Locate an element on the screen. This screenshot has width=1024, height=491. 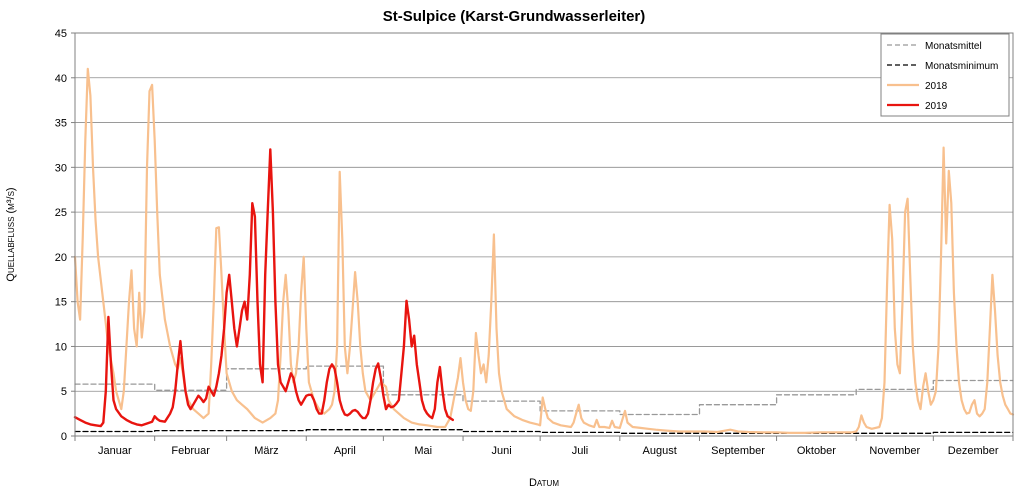
x-tick-label: April is located at coordinates (345, 451).